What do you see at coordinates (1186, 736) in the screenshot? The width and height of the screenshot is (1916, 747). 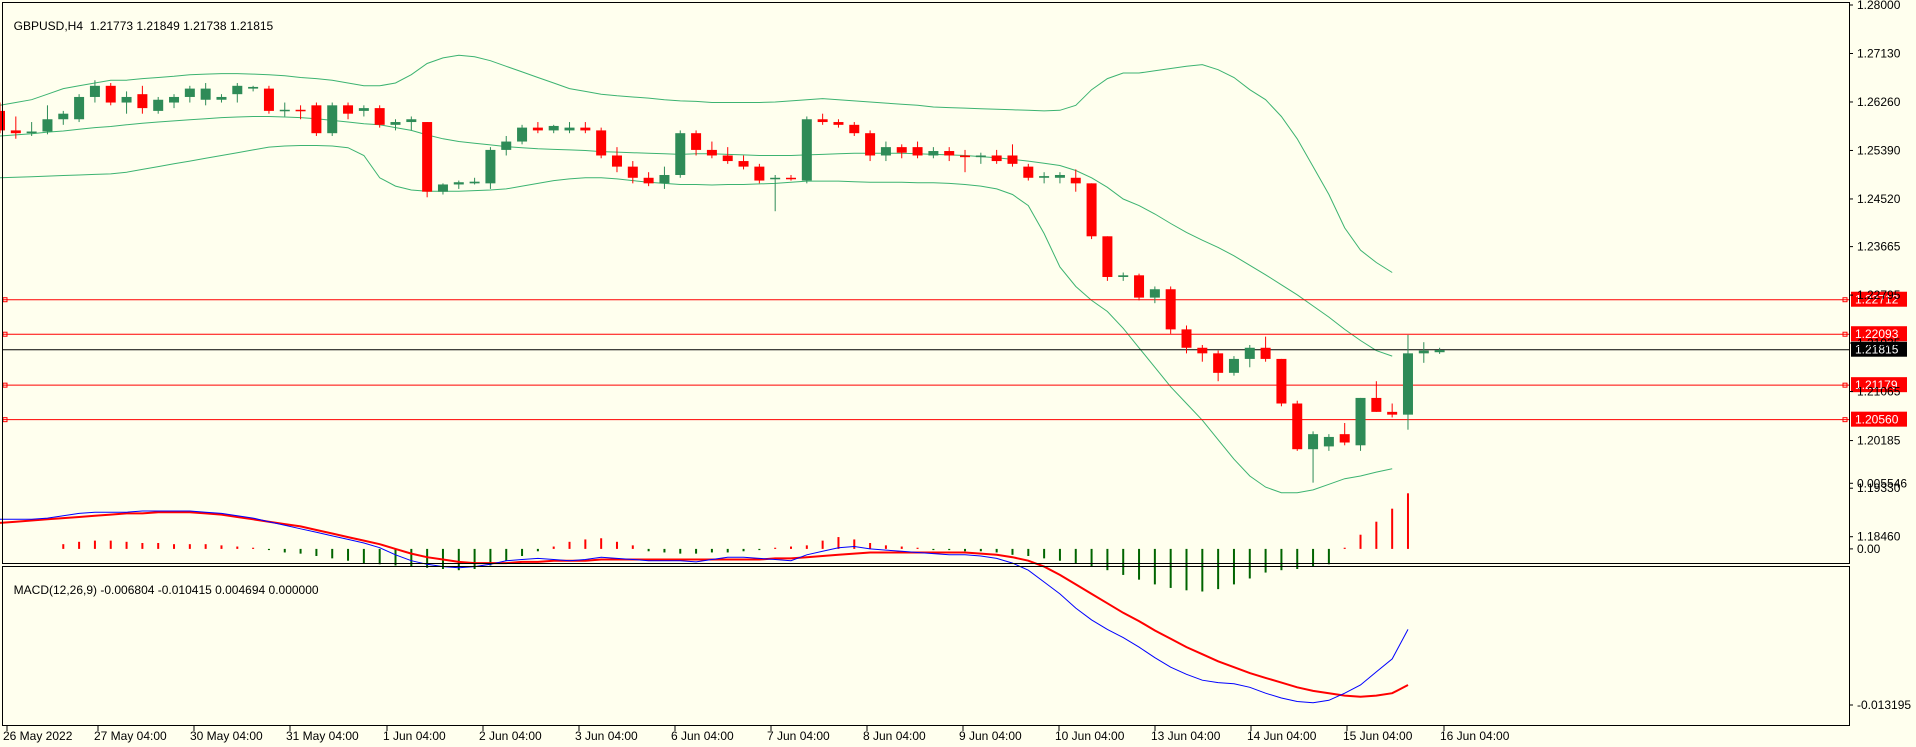 I see `time-axis-label: 13 Jun 04:00` at bounding box center [1186, 736].